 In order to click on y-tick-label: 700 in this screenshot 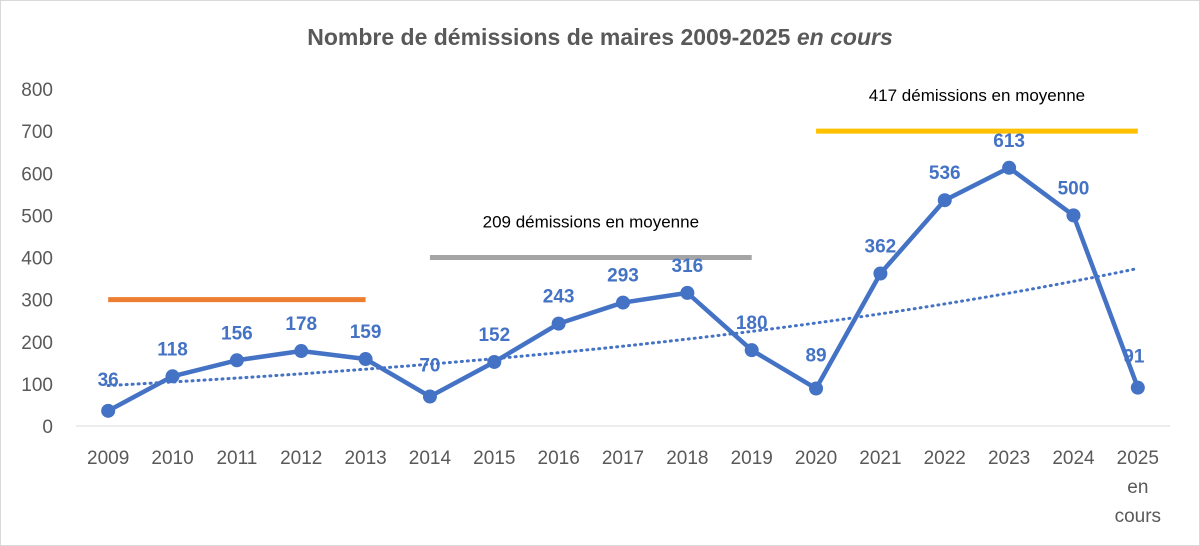, I will do `click(37, 132)`.